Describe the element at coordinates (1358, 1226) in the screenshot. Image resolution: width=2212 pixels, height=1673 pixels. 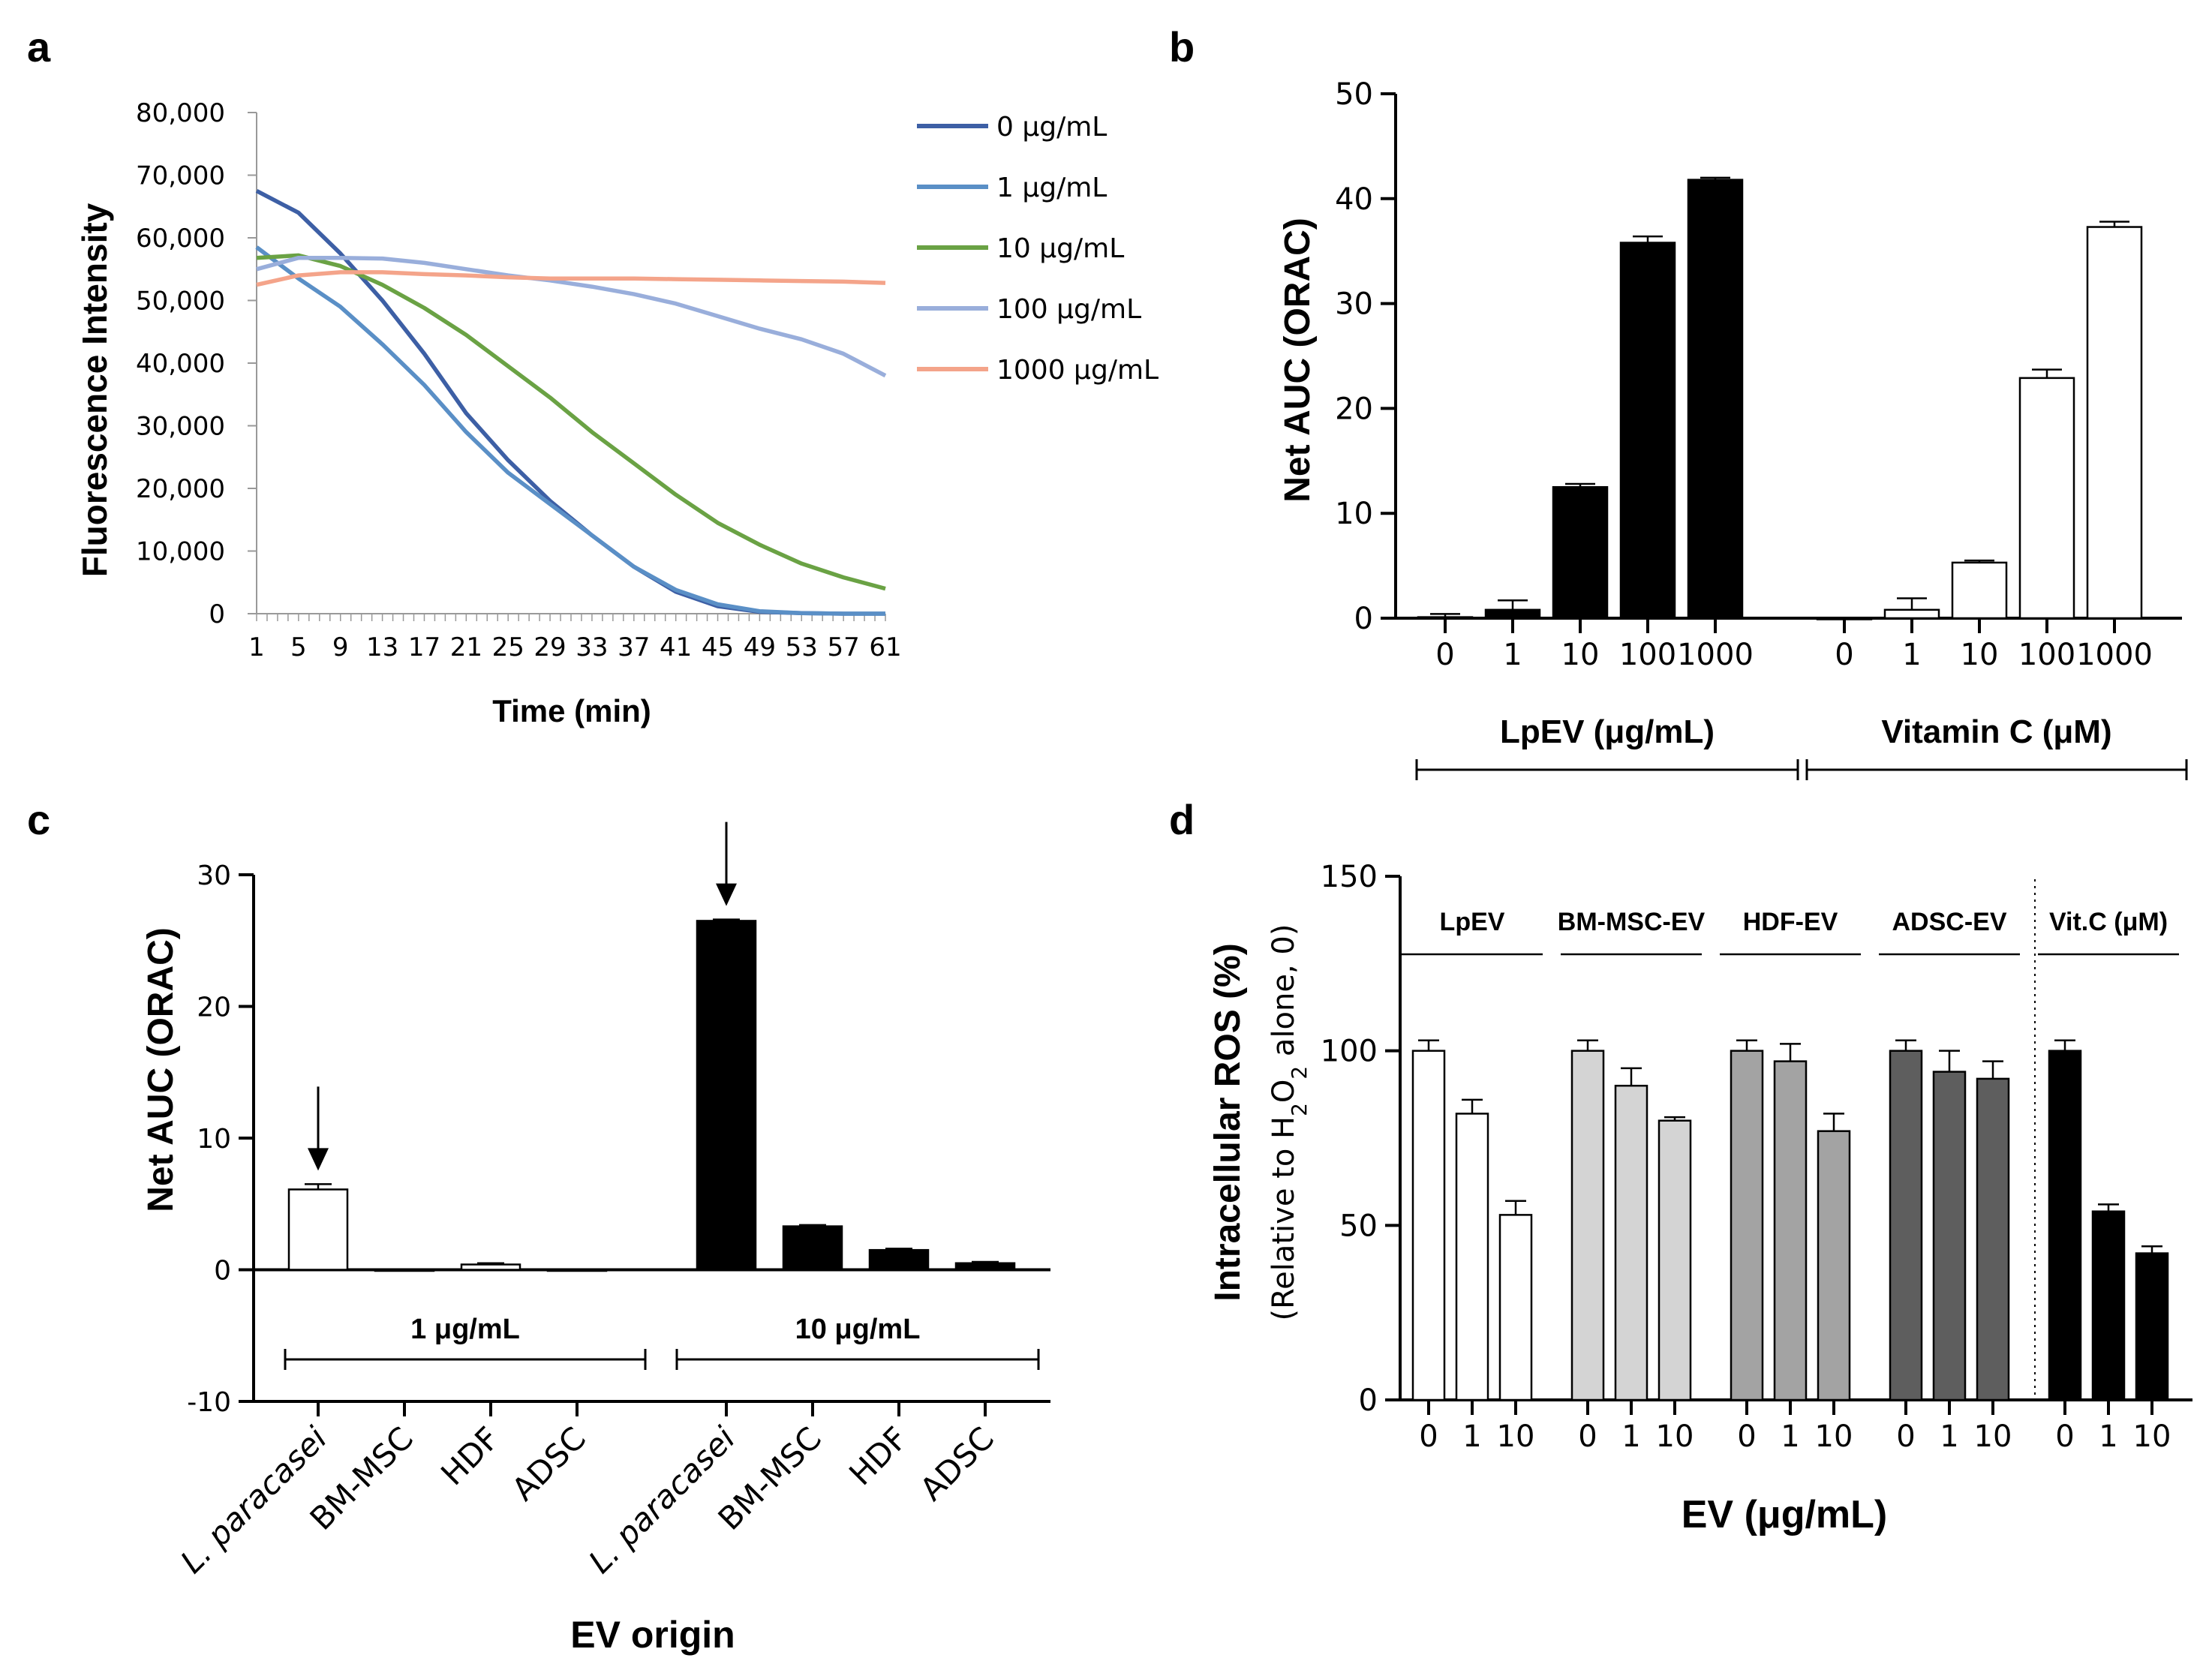
I see `panel-d-ytick-label: 50` at that location.